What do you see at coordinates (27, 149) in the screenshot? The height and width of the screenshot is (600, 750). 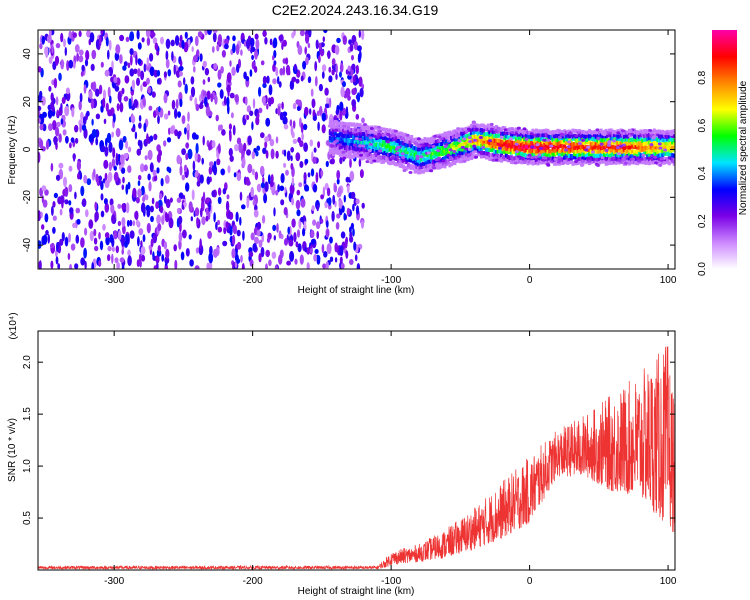 I see `y-tick-label: 0` at bounding box center [27, 149].